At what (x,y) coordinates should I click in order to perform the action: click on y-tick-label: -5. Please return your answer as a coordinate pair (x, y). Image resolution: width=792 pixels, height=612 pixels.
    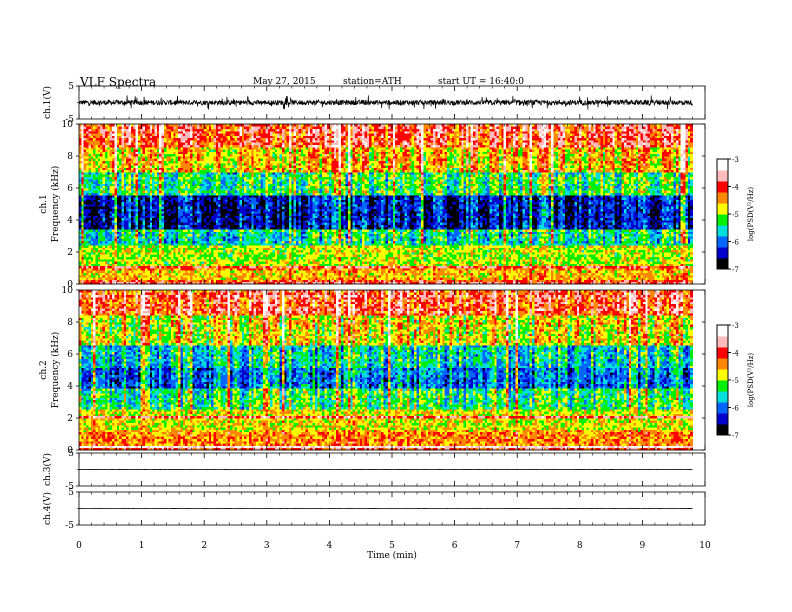
    Looking at the image, I should click on (69, 120).